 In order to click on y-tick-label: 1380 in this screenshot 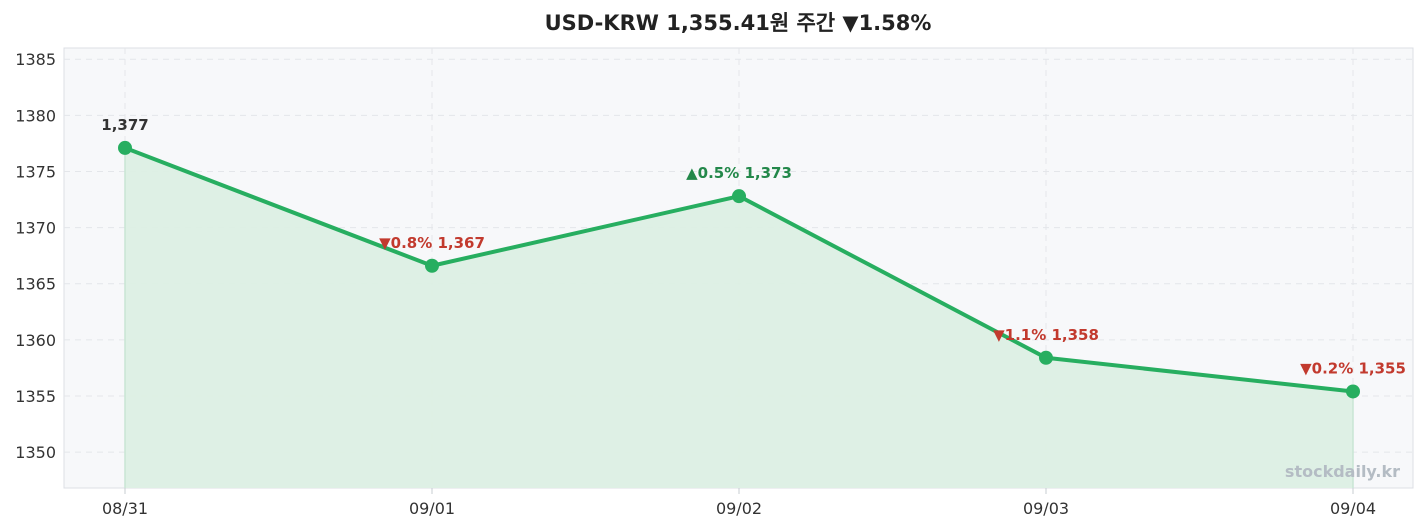, I will do `click(35, 115)`.